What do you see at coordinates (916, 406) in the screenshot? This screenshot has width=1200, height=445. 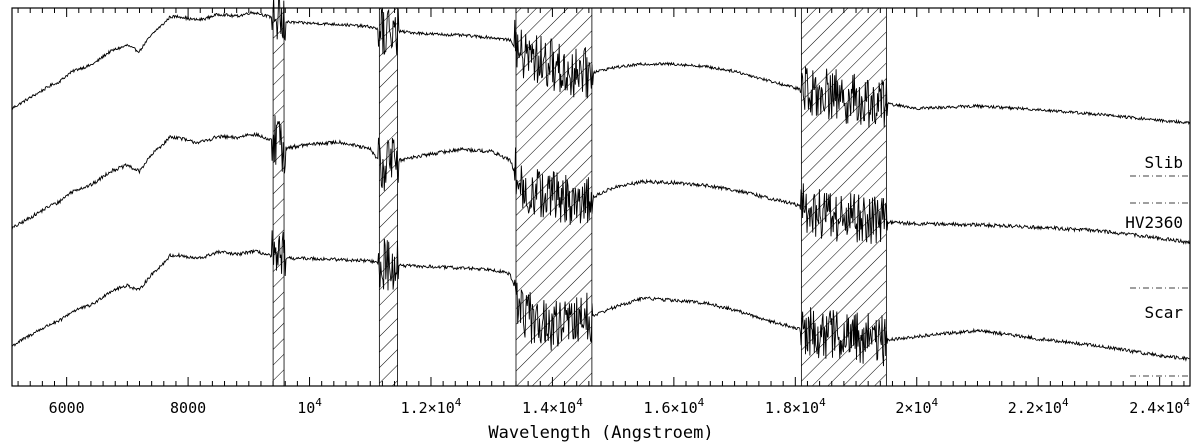 I see `x-tick-label: 2×10⁴` at bounding box center [916, 406].